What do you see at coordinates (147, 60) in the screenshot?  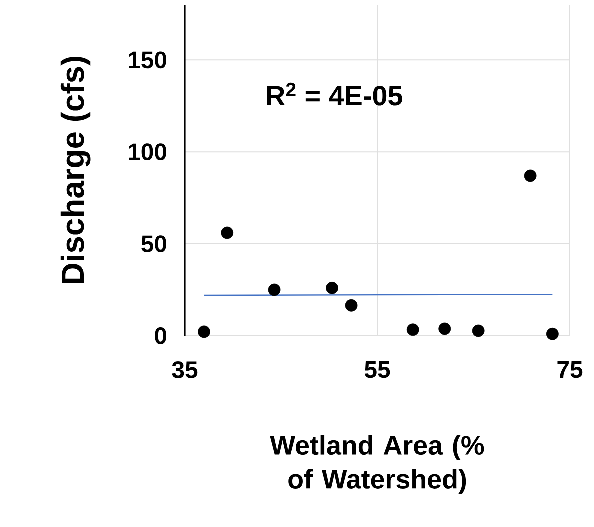 I see `y-tick-label: 150` at bounding box center [147, 60].